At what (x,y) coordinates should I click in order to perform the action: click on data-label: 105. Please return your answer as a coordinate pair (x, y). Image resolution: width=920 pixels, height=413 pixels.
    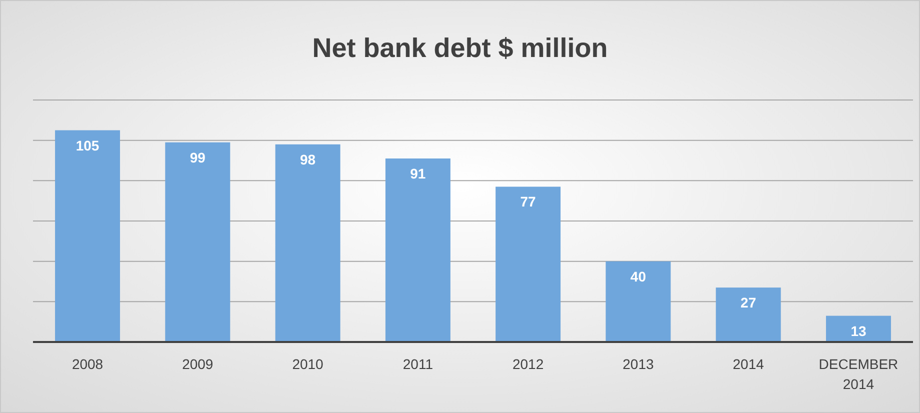
    Looking at the image, I should click on (88, 145).